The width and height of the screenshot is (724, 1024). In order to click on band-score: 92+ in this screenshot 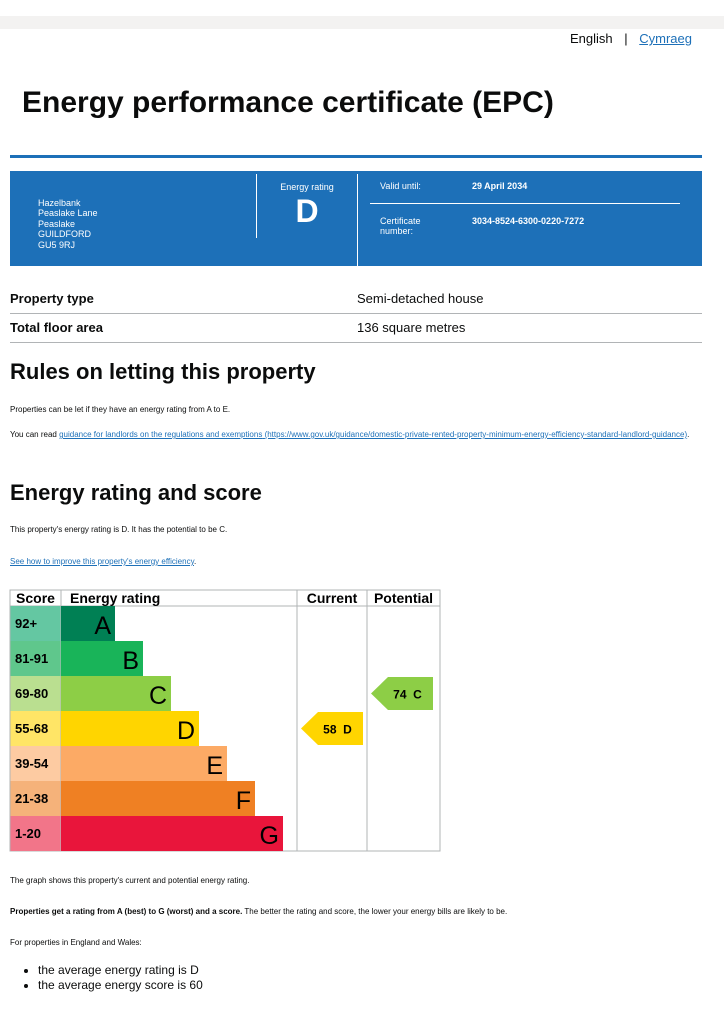, I will do `click(26, 623)`.